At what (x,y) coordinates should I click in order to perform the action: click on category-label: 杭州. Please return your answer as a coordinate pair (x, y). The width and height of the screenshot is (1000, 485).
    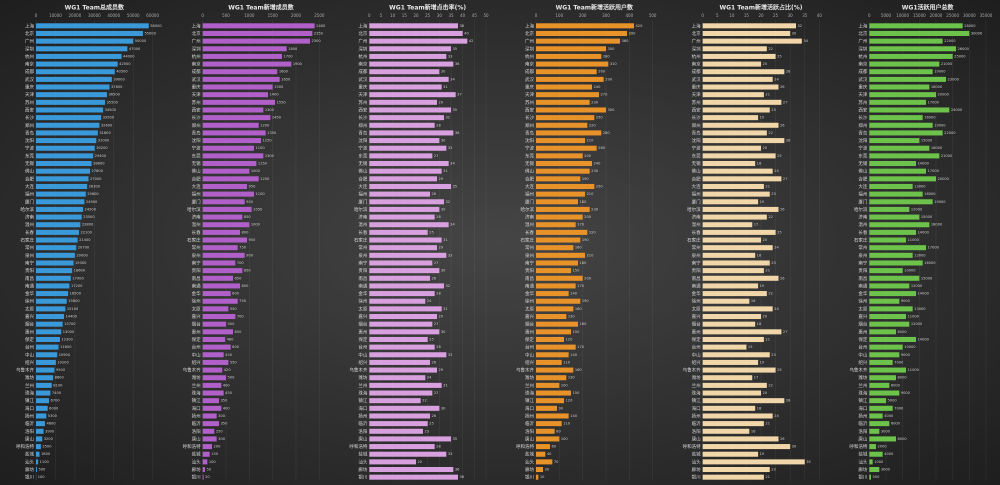
    Looking at the image, I should click on (529, 56).